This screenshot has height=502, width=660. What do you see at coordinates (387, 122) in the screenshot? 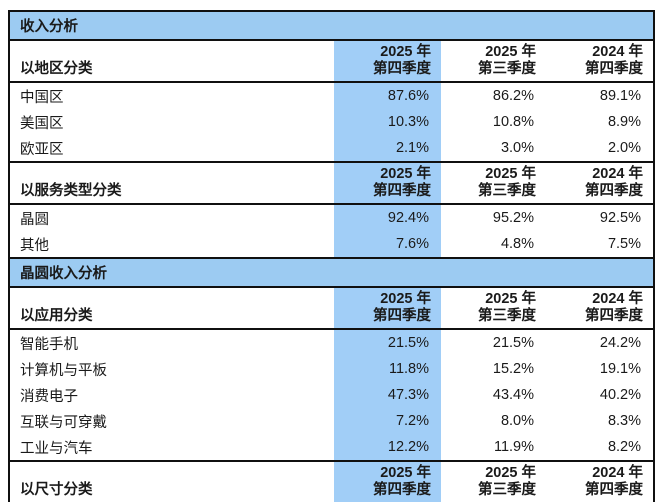
I see `value-2025q4: 10.3%` at bounding box center [387, 122].